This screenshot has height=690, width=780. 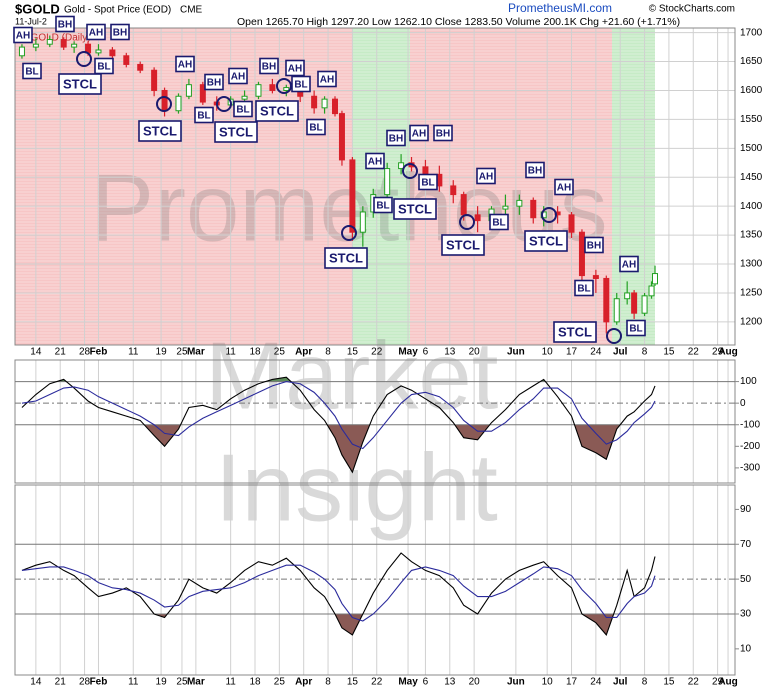 What do you see at coordinates (692, 9) in the screenshot?
I see `credit: © StockCharts.com` at bounding box center [692, 9].